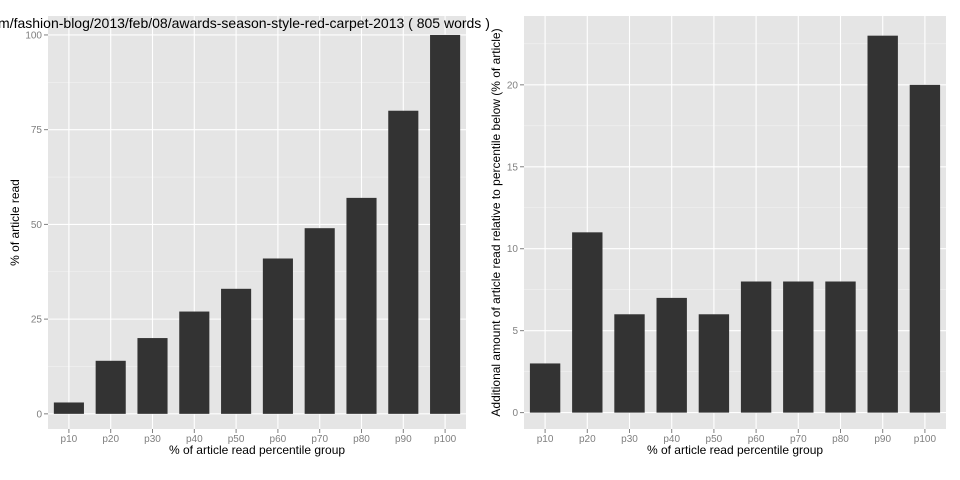 This screenshot has height=480, width=960. What do you see at coordinates (33, 35) in the screenshot?
I see `y-tick-label: 100` at bounding box center [33, 35].